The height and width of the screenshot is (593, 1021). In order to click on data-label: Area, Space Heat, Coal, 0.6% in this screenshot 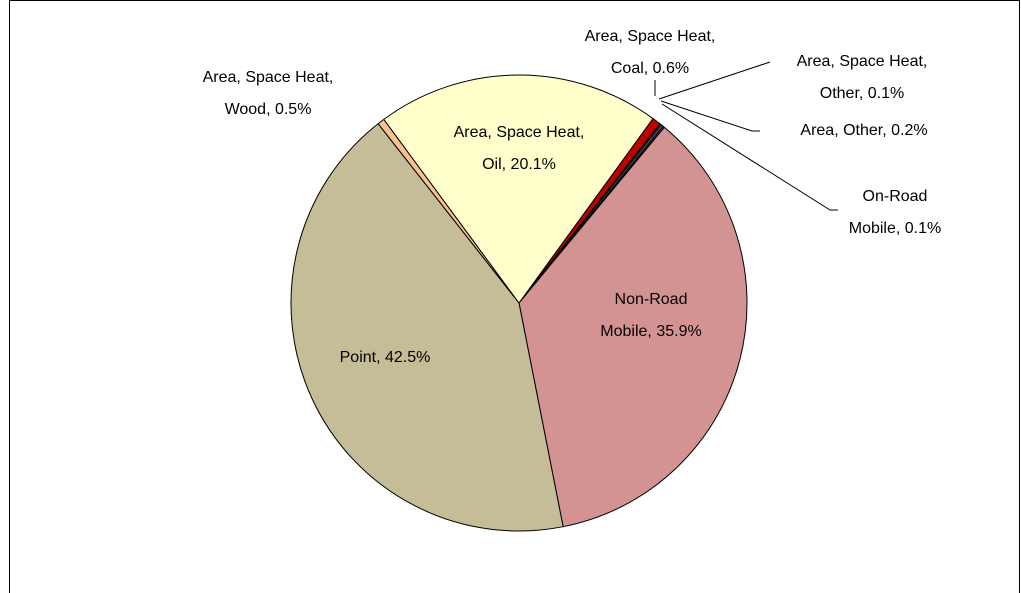, I will do `click(650, 52)`.